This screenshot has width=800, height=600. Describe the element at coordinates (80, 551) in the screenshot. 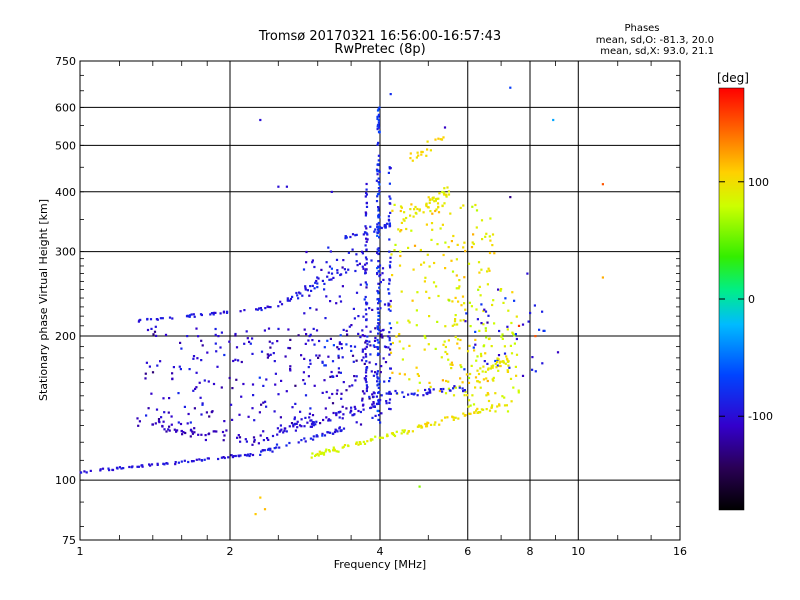

I see `x-tick-label: 1` at that location.